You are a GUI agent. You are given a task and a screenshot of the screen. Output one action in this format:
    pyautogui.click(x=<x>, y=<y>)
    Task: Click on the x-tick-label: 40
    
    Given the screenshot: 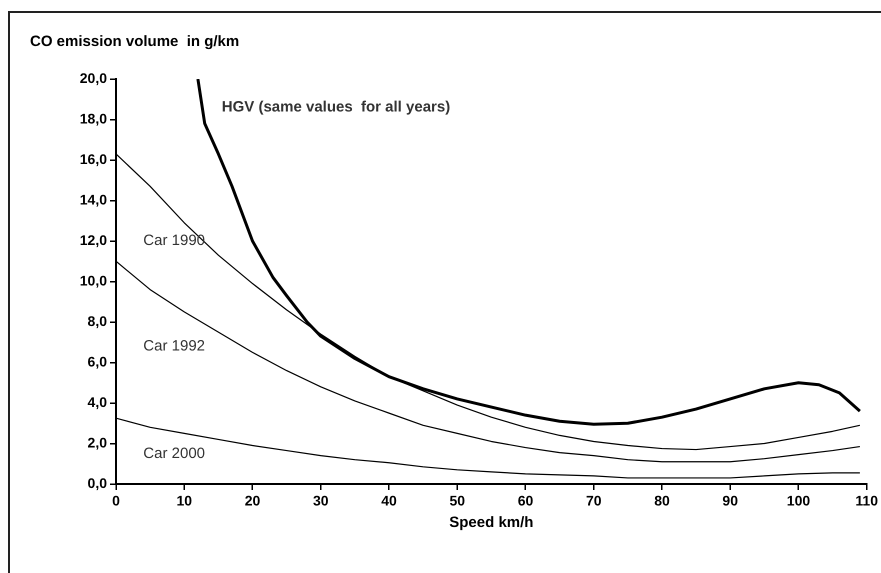 What is the action you would take?
    pyautogui.click(x=389, y=500)
    